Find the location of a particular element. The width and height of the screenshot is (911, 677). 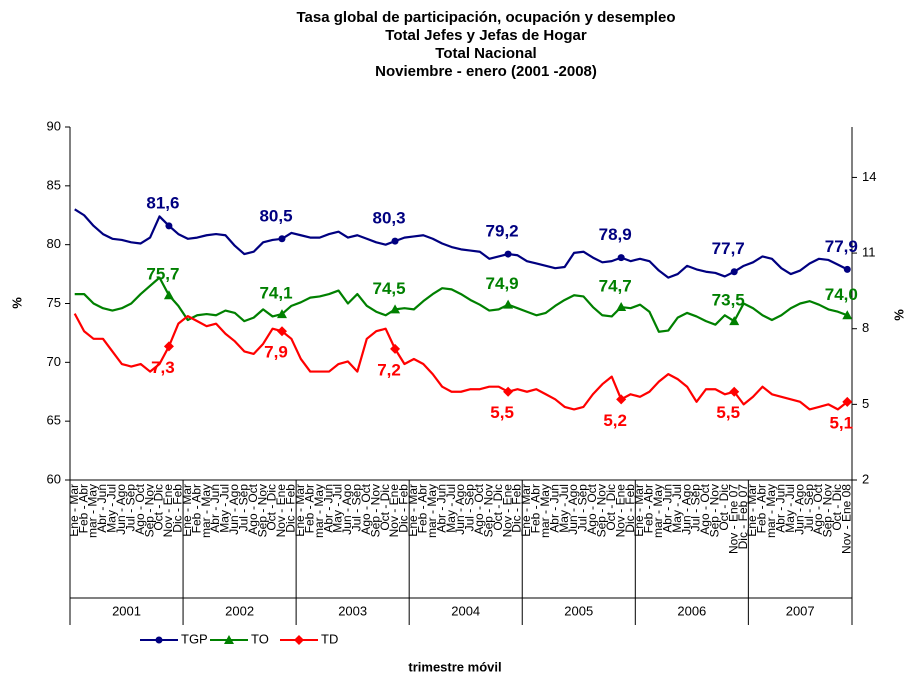

x-tick-label: Nov - Ene 07 is located at coordinates (733, 519).